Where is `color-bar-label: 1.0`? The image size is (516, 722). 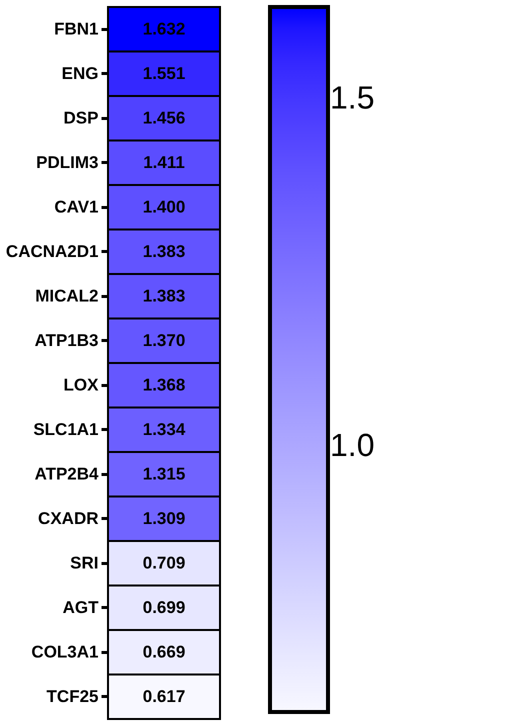 color-bar-label: 1.0 is located at coordinates (352, 444).